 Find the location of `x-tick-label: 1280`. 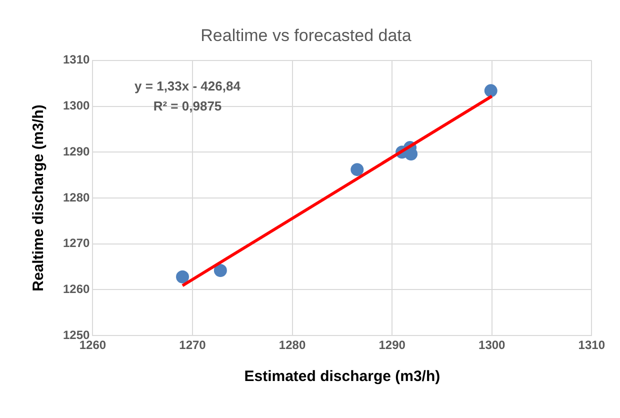

x-tick-label: 1280 is located at coordinates (292, 345).